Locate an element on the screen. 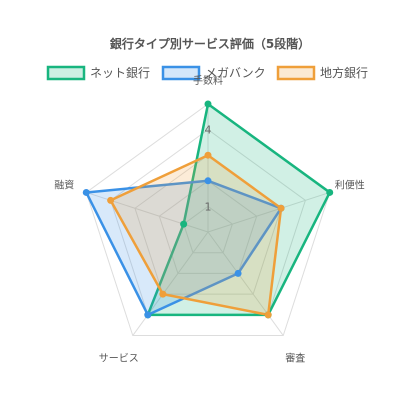 This screenshot has height=420, width=420. legend-label: 地方銀行 is located at coordinates (344, 72).